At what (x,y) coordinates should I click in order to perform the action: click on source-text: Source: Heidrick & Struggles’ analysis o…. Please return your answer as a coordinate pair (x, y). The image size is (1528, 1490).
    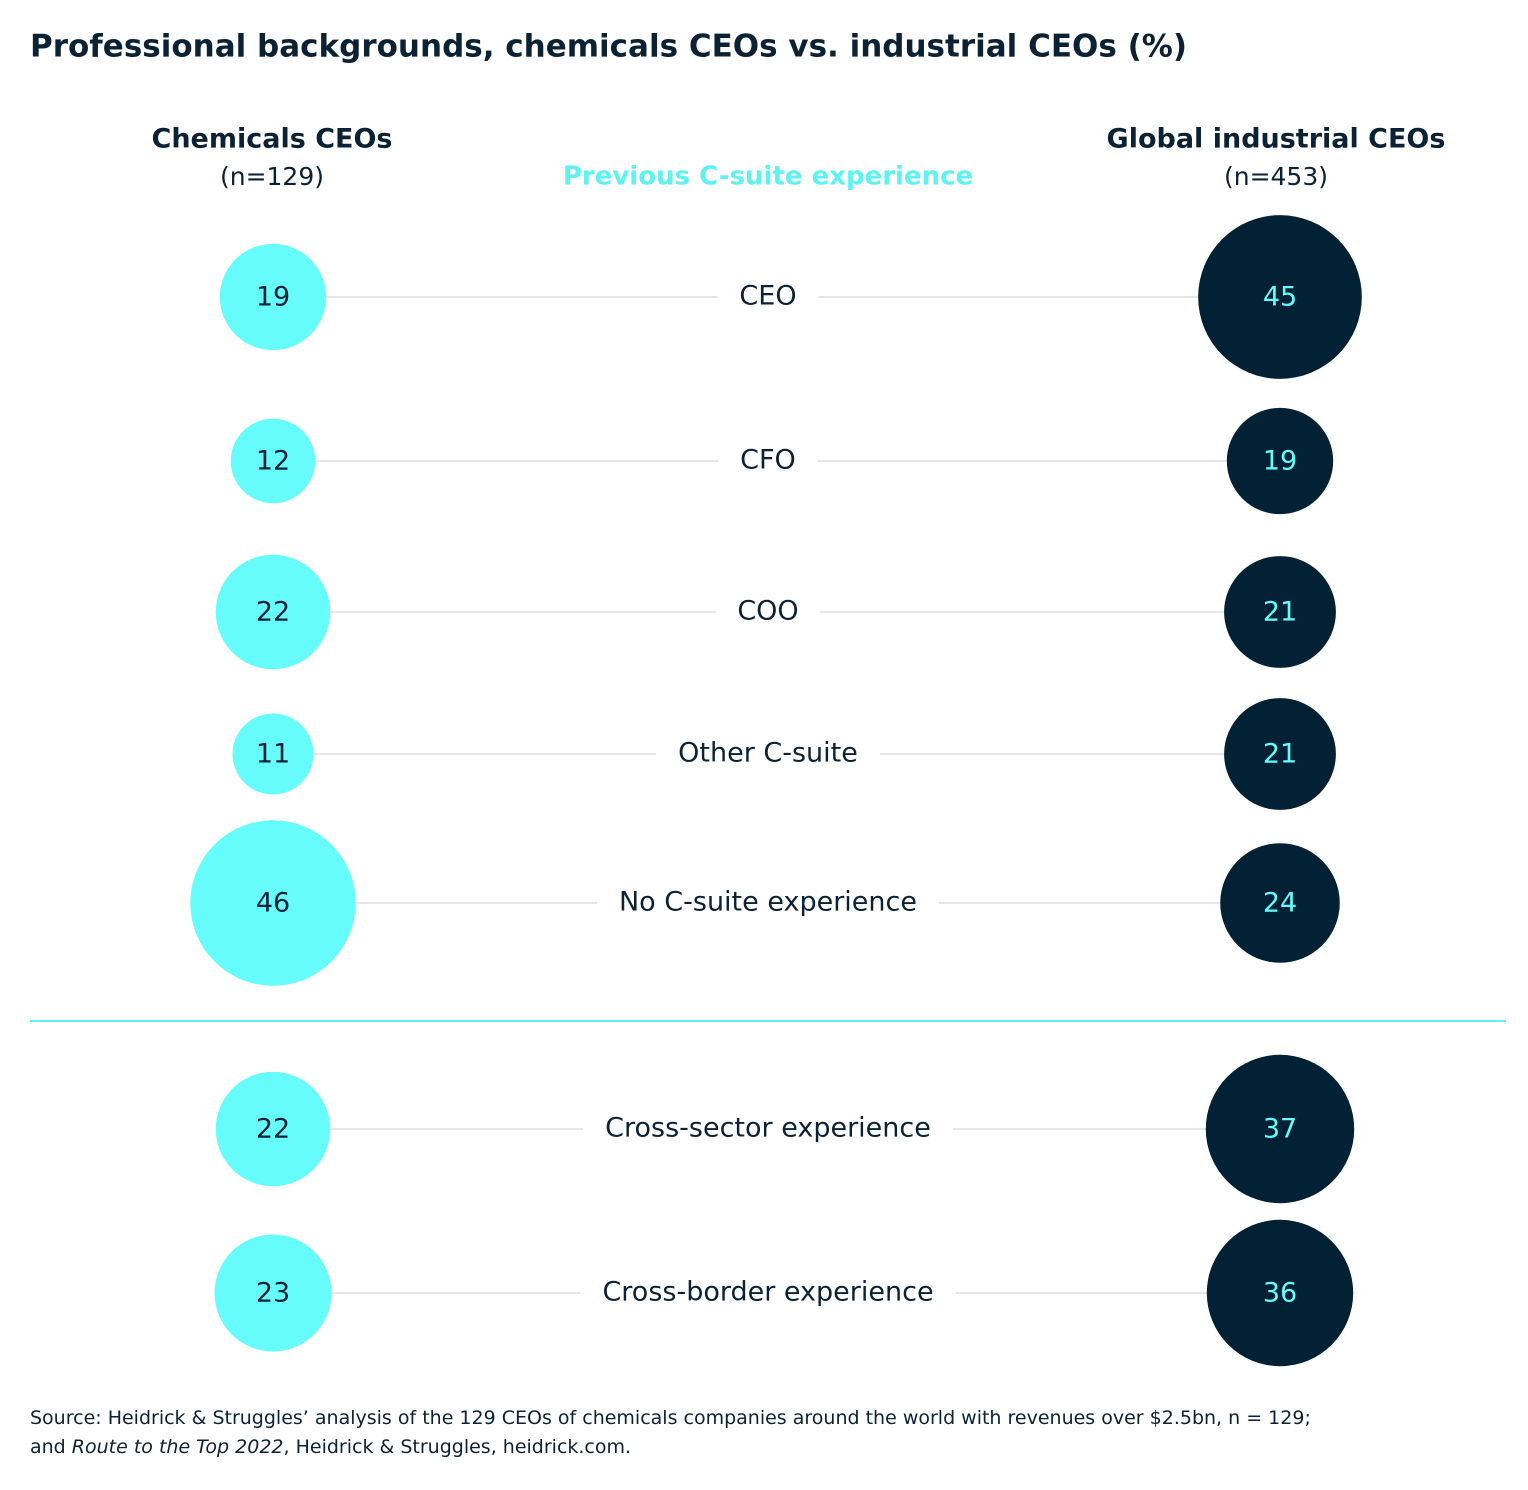
    Looking at the image, I should click on (670, 1418).